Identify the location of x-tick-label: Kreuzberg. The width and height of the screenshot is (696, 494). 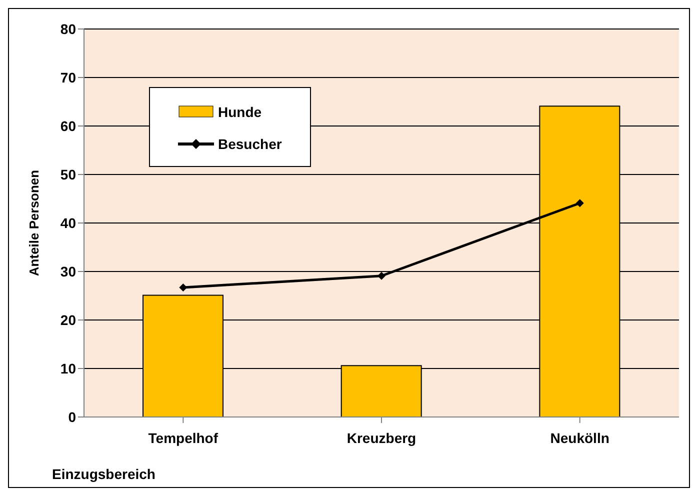
(381, 438).